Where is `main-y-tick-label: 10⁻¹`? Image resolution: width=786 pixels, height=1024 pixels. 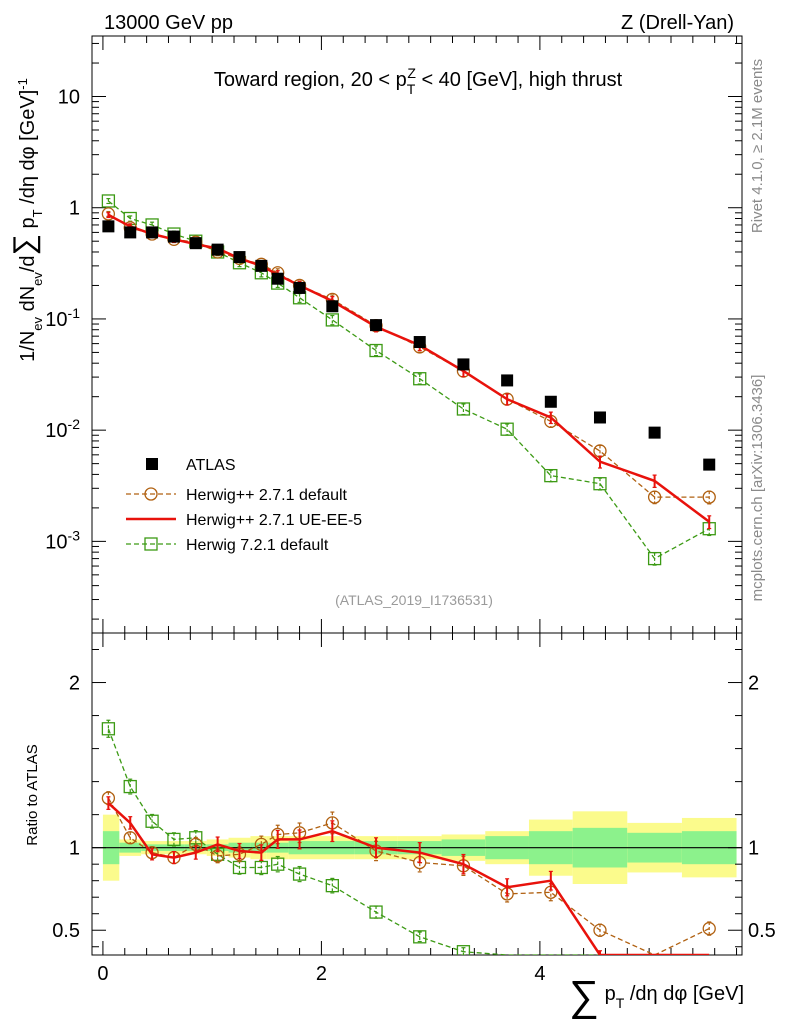
main-y-tick-label: 10⁻¹ is located at coordinates (62, 318).